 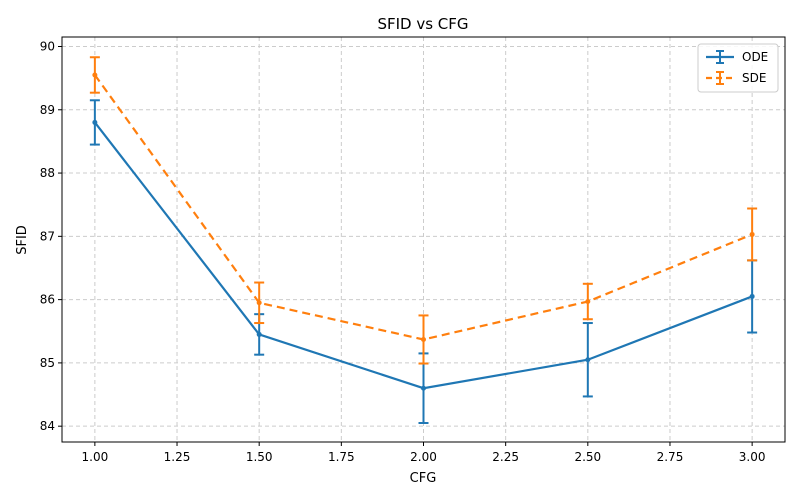 What do you see at coordinates (755, 57) in the screenshot?
I see `legend-label: ODE` at bounding box center [755, 57].